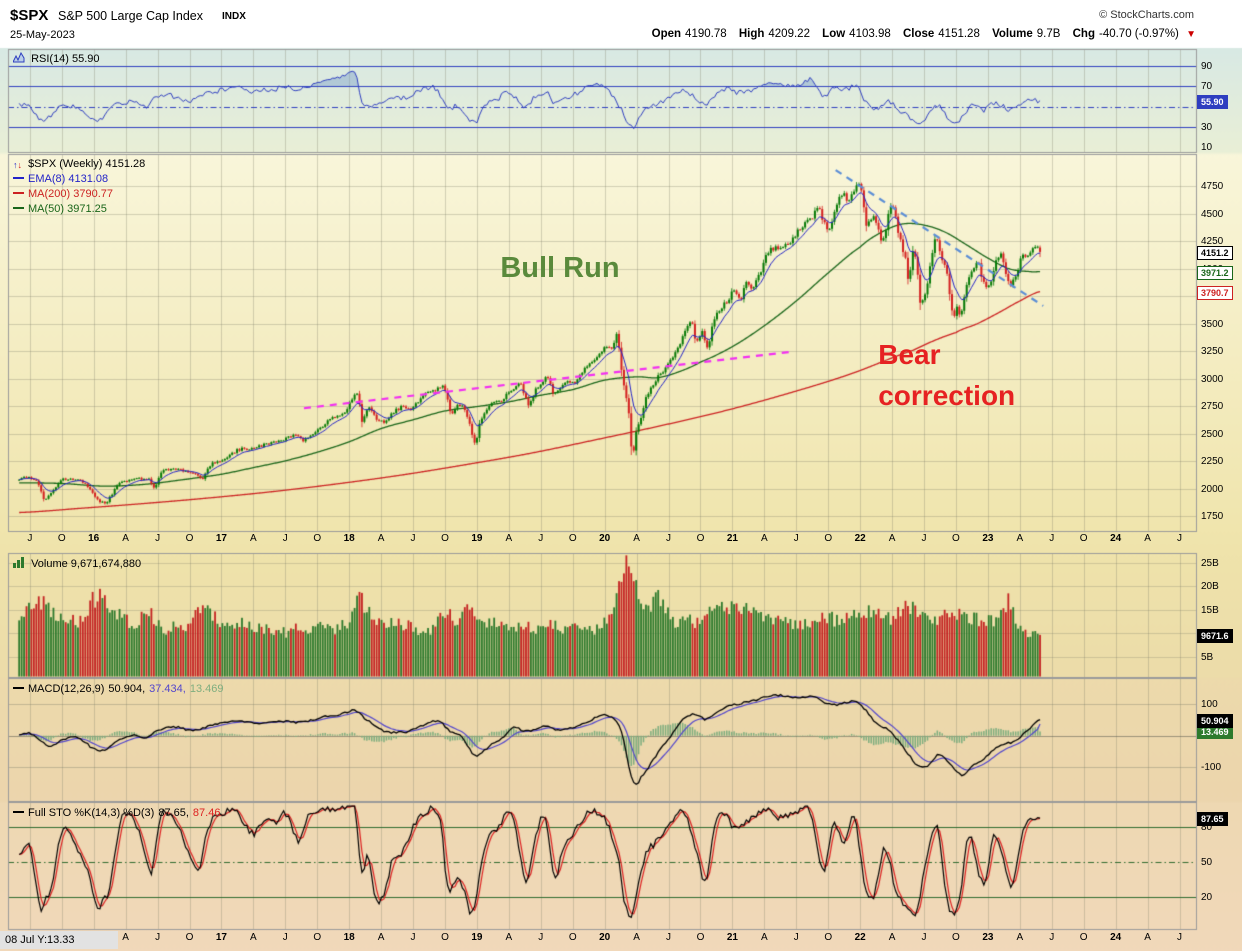  I want to click on bull-run-annotation: Bull Run, so click(560, 268).